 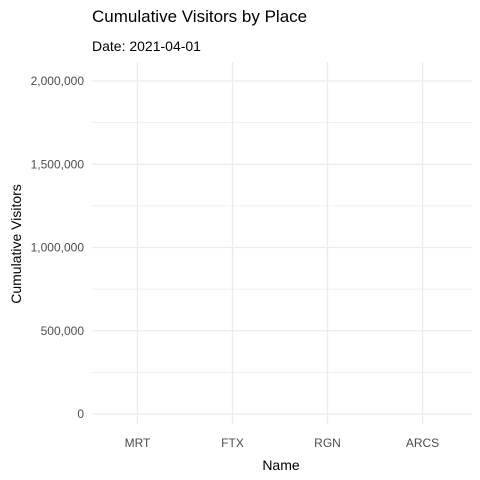 I want to click on y-tick-label: 1,000,000, so click(x=58, y=248).